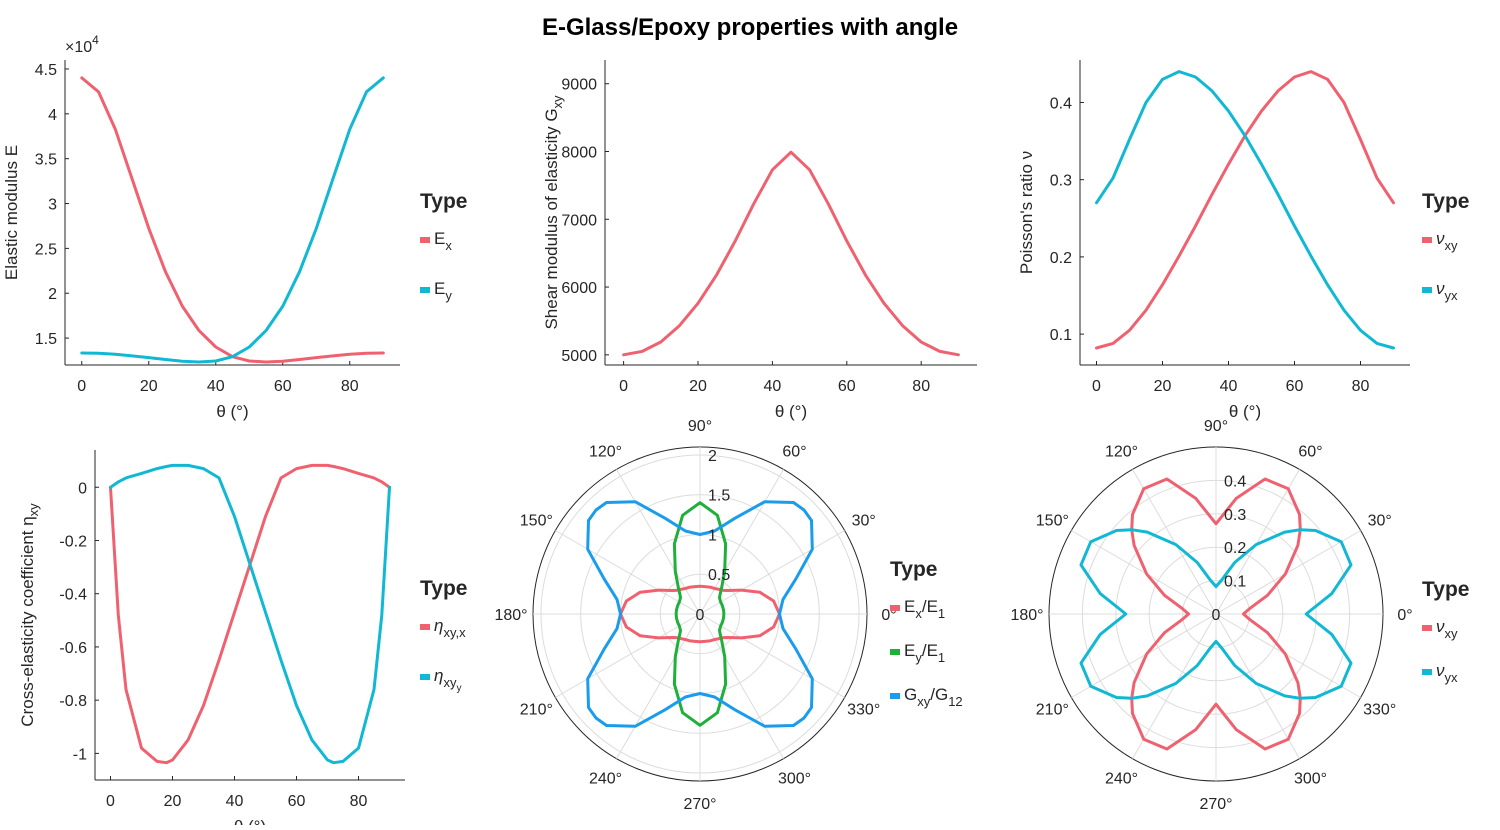 Image resolution: width=1500 pixels, height=830 pixels. What do you see at coordinates (46, 249) in the screenshot?
I see `y-tick-label: 2.5` at bounding box center [46, 249].